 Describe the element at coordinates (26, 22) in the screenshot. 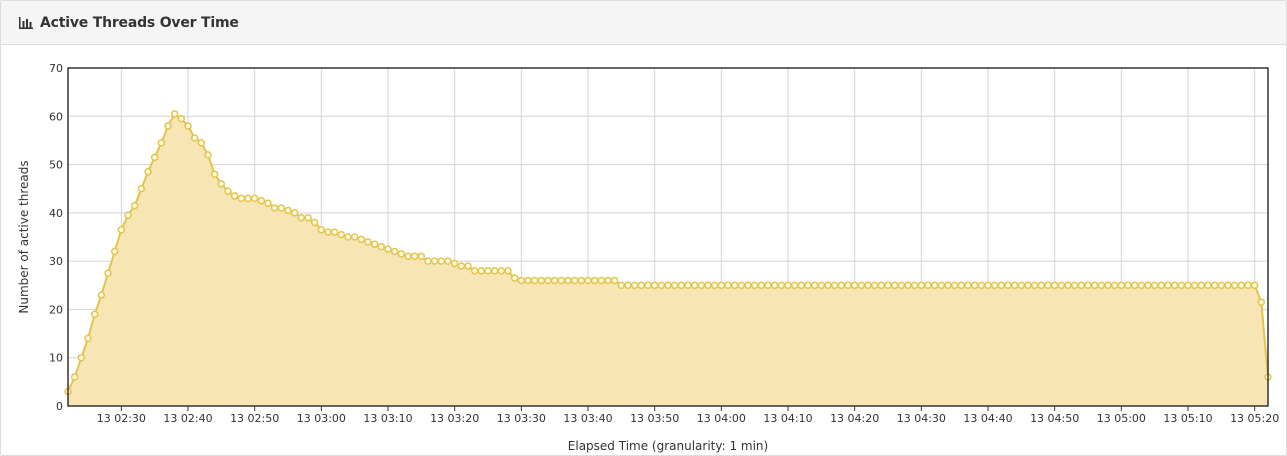

I see `bar-chart-icon` at that location.